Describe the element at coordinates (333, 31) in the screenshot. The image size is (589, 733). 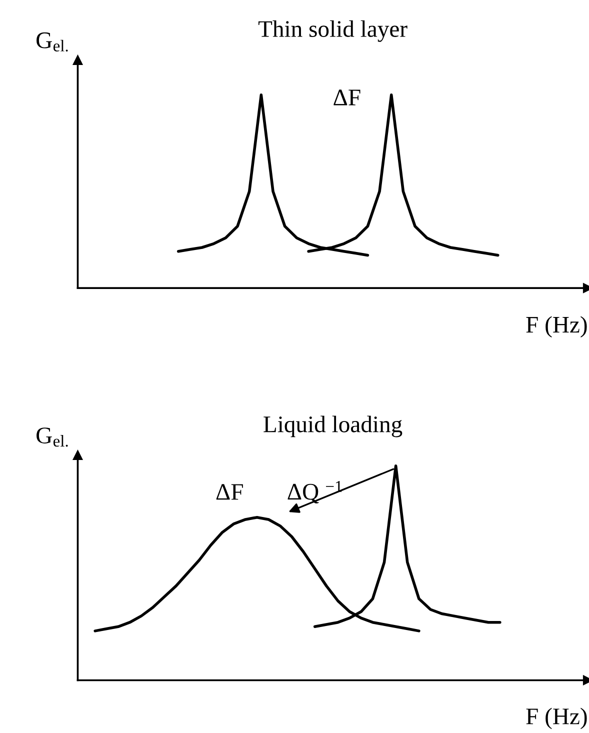
I see `chart-title: Thin solid layer` at that location.